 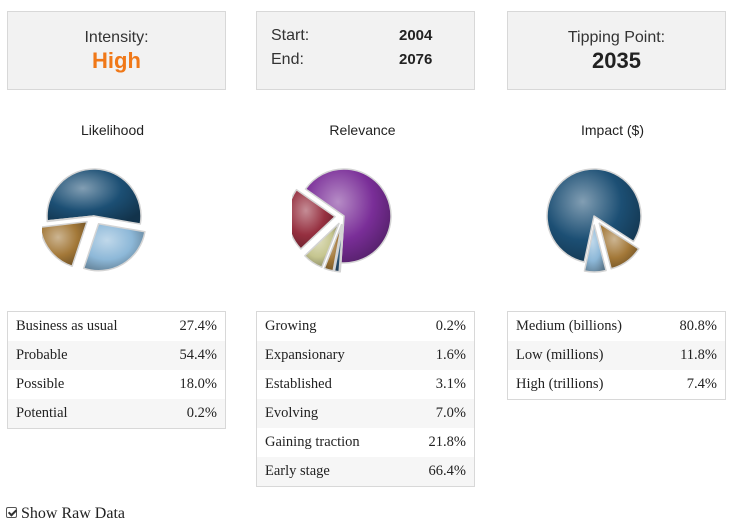 What do you see at coordinates (298, 384) in the screenshot?
I see `legend-label: Established` at bounding box center [298, 384].